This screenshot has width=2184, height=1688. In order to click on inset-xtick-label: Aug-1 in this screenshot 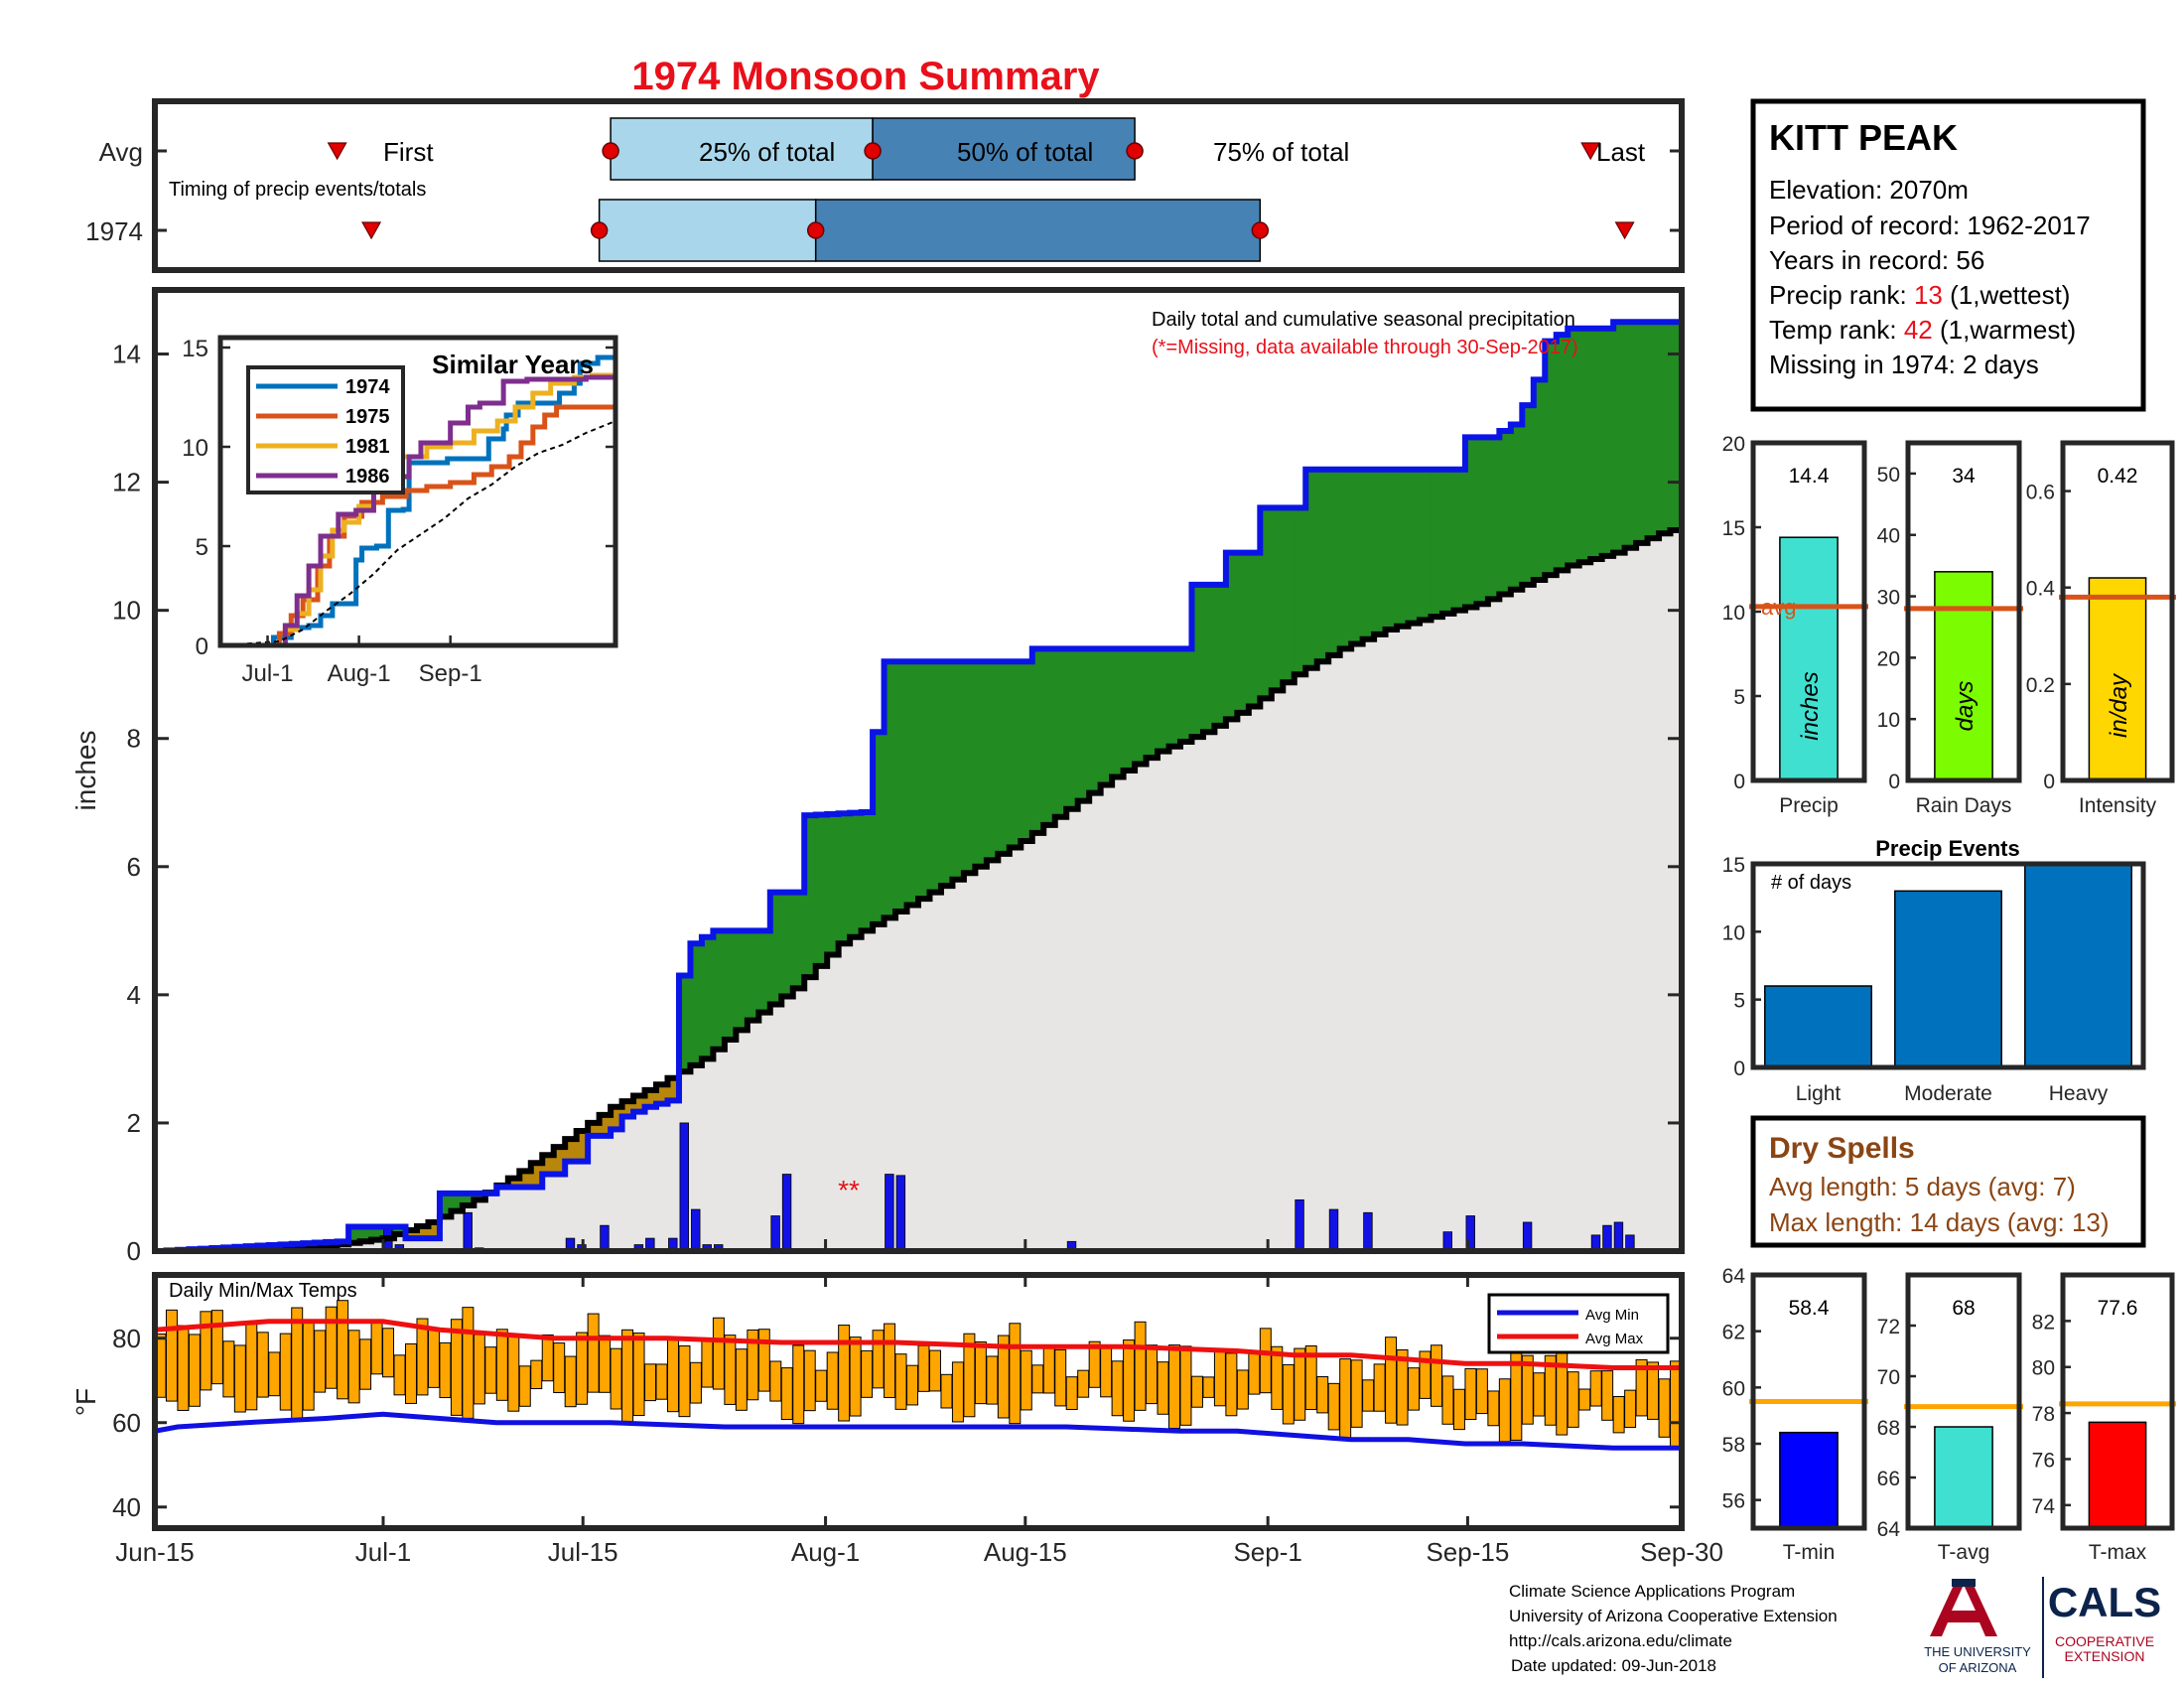, I will do `click(359, 673)`.